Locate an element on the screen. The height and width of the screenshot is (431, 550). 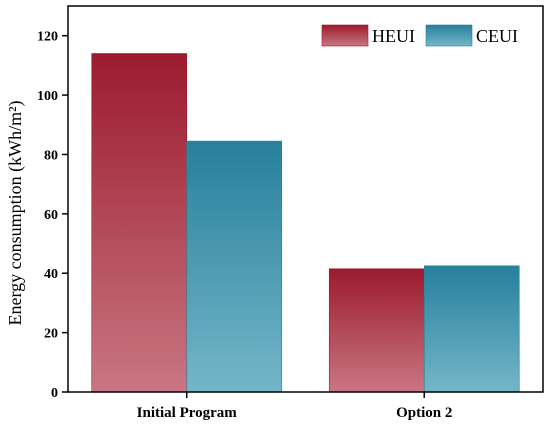
legend-label-ceui: CEUI is located at coordinates (497, 36).